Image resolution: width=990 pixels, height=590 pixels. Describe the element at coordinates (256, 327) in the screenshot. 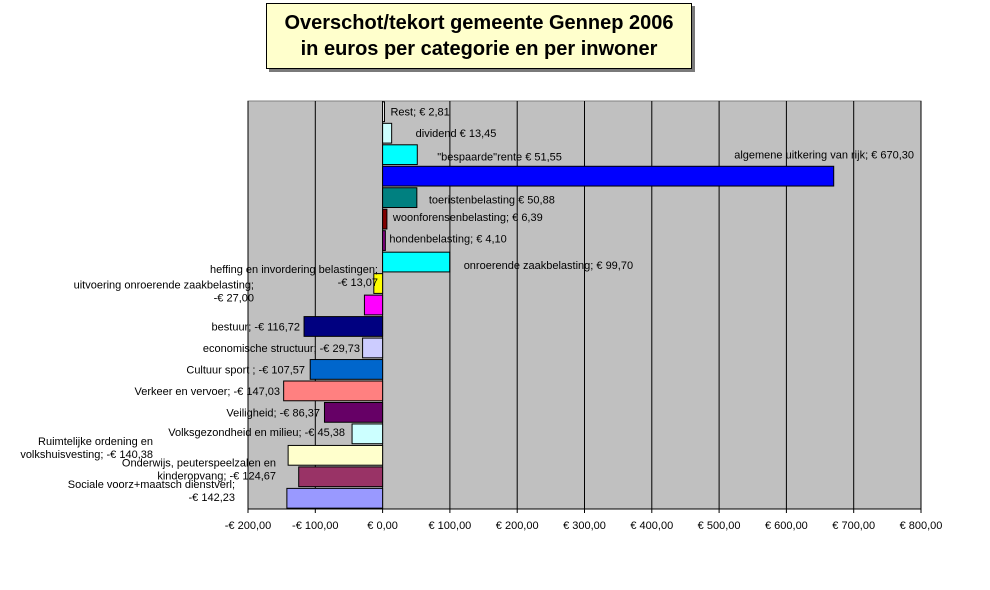

I see `data-label: bestuur; -€ 116,72` at that location.